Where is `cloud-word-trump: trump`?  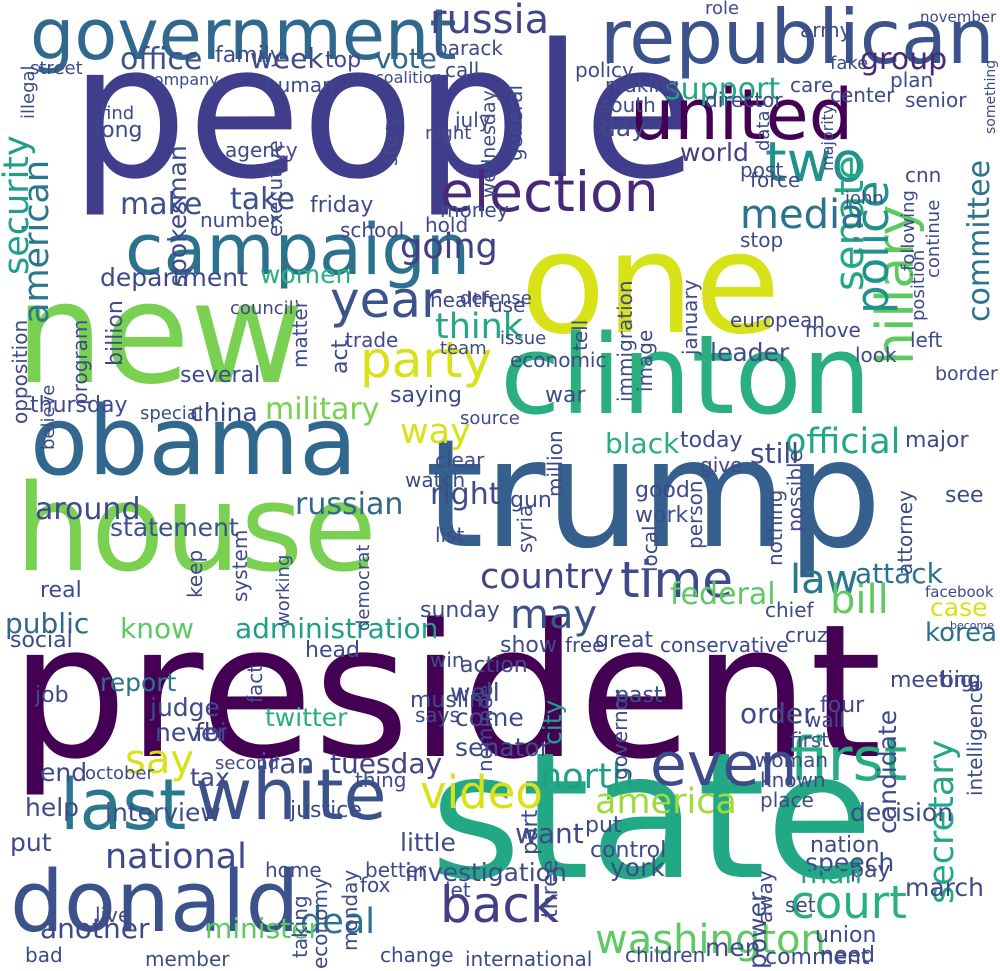
cloud-word-trump: trump is located at coordinates (653, 495).